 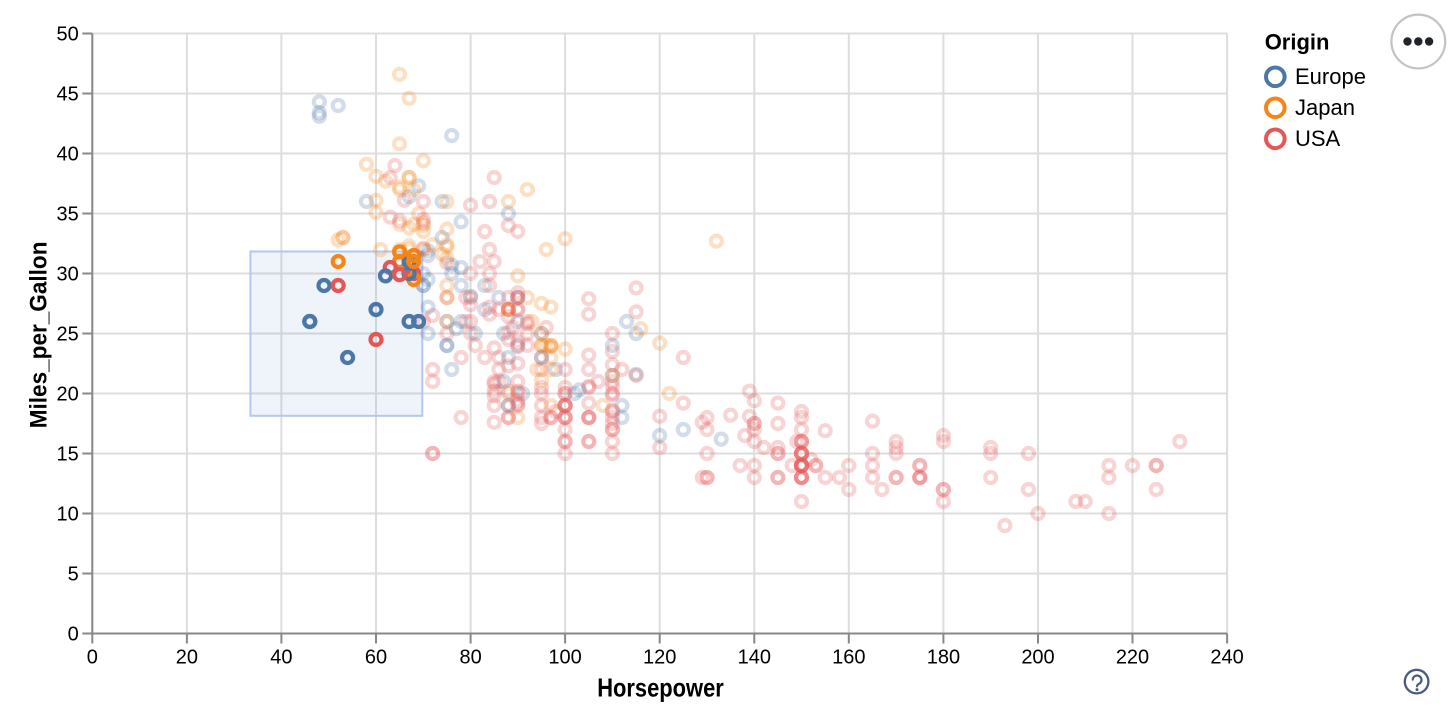 What do you see at coordinates (68, 514) in the screenshot?
I see `svg-text: 10` at bounding box center [68, 514].